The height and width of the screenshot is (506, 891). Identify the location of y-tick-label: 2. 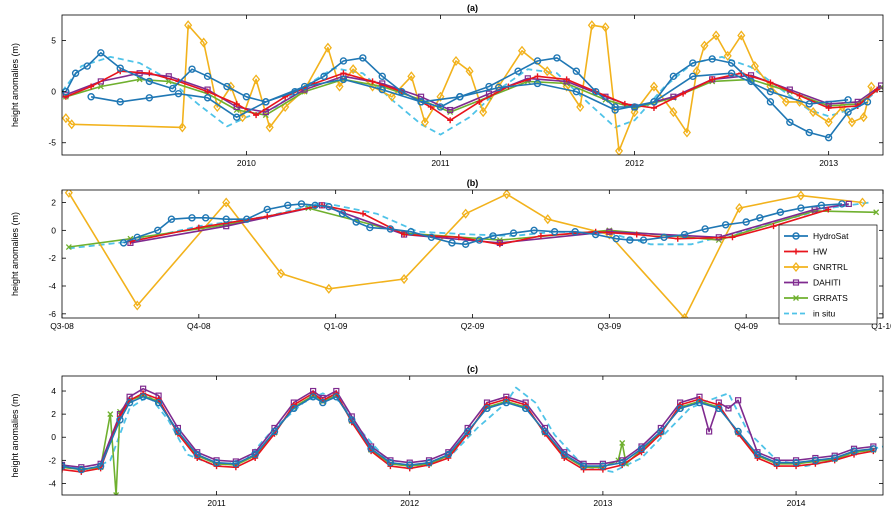
(53, 203).